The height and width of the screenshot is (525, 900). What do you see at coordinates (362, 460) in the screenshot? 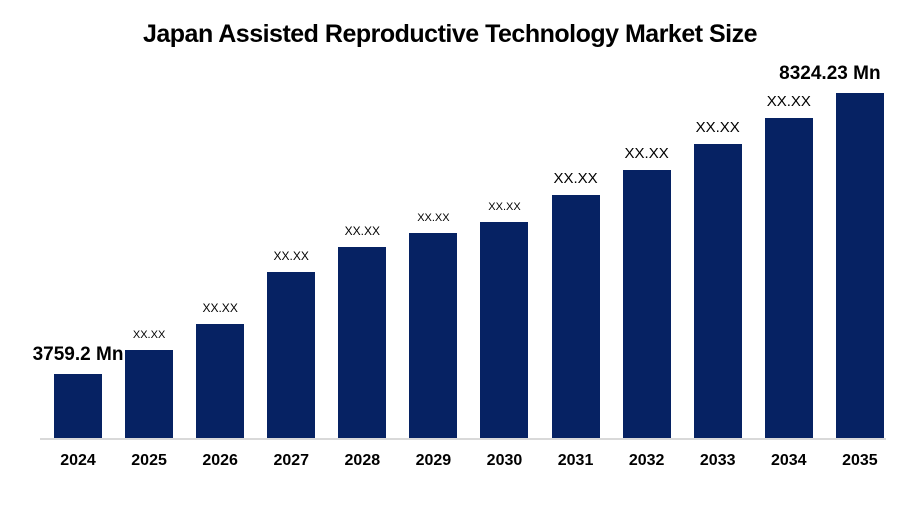
I see `x-axis-label-2028: 2028` at bounding box center [362, 460].